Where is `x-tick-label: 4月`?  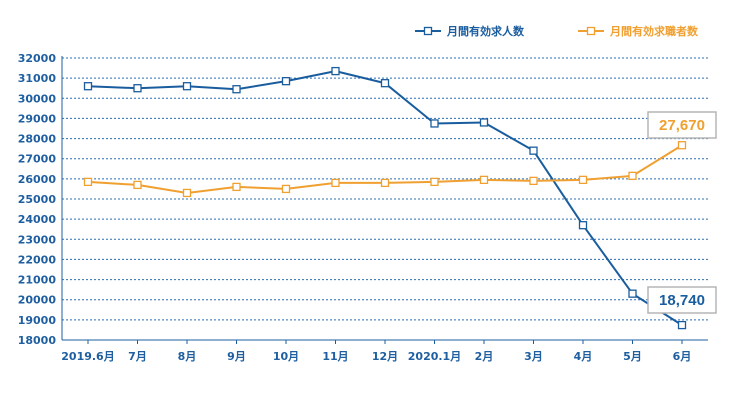 x-tick-label: 4月 is located at coordinates (583, 356).